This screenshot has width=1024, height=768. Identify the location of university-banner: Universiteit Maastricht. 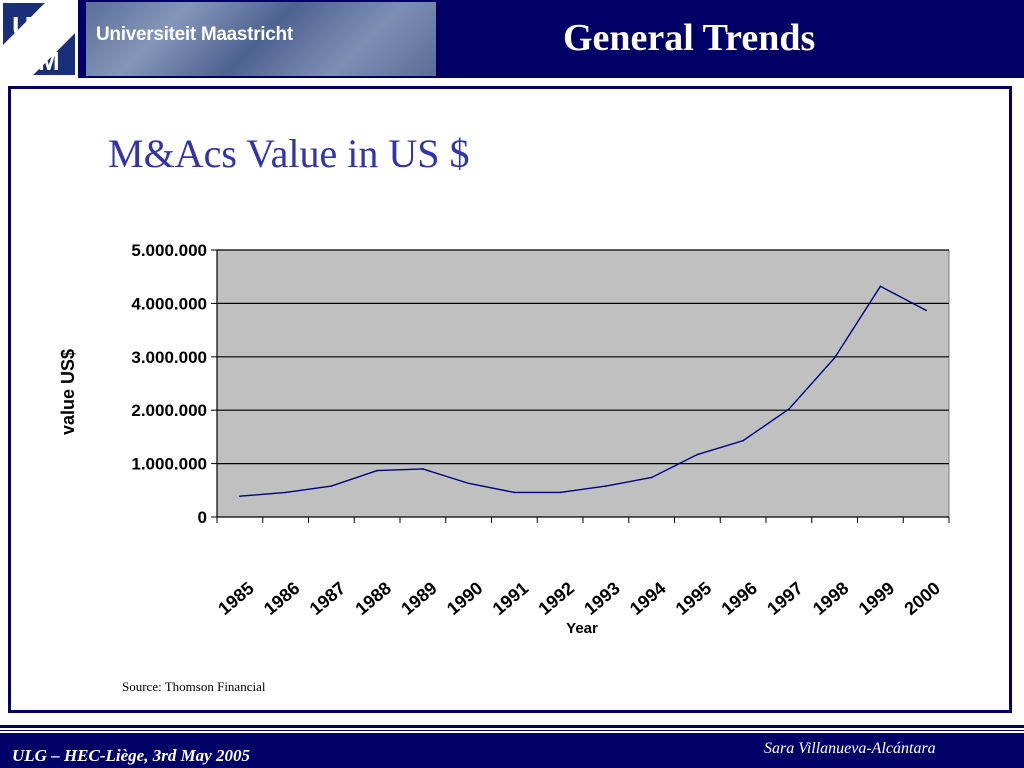
(261, 39).